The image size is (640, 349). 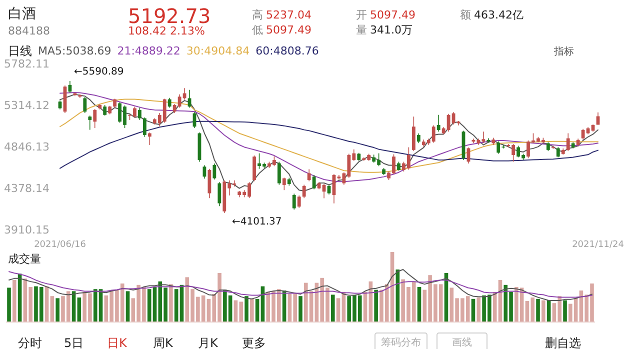 What do you see at coordinates (24, 259) in the screenshot?
I see `chart-title: 成交量` at bounding box center [24, 259].